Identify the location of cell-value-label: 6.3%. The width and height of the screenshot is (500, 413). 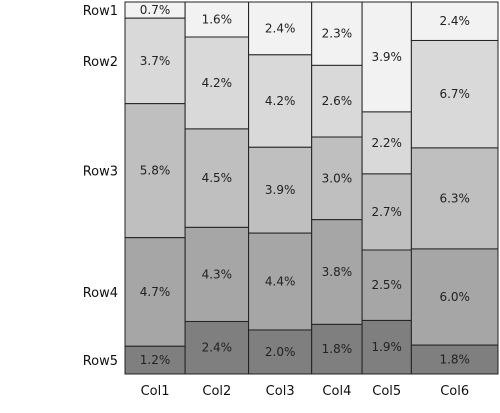
(454, 198).